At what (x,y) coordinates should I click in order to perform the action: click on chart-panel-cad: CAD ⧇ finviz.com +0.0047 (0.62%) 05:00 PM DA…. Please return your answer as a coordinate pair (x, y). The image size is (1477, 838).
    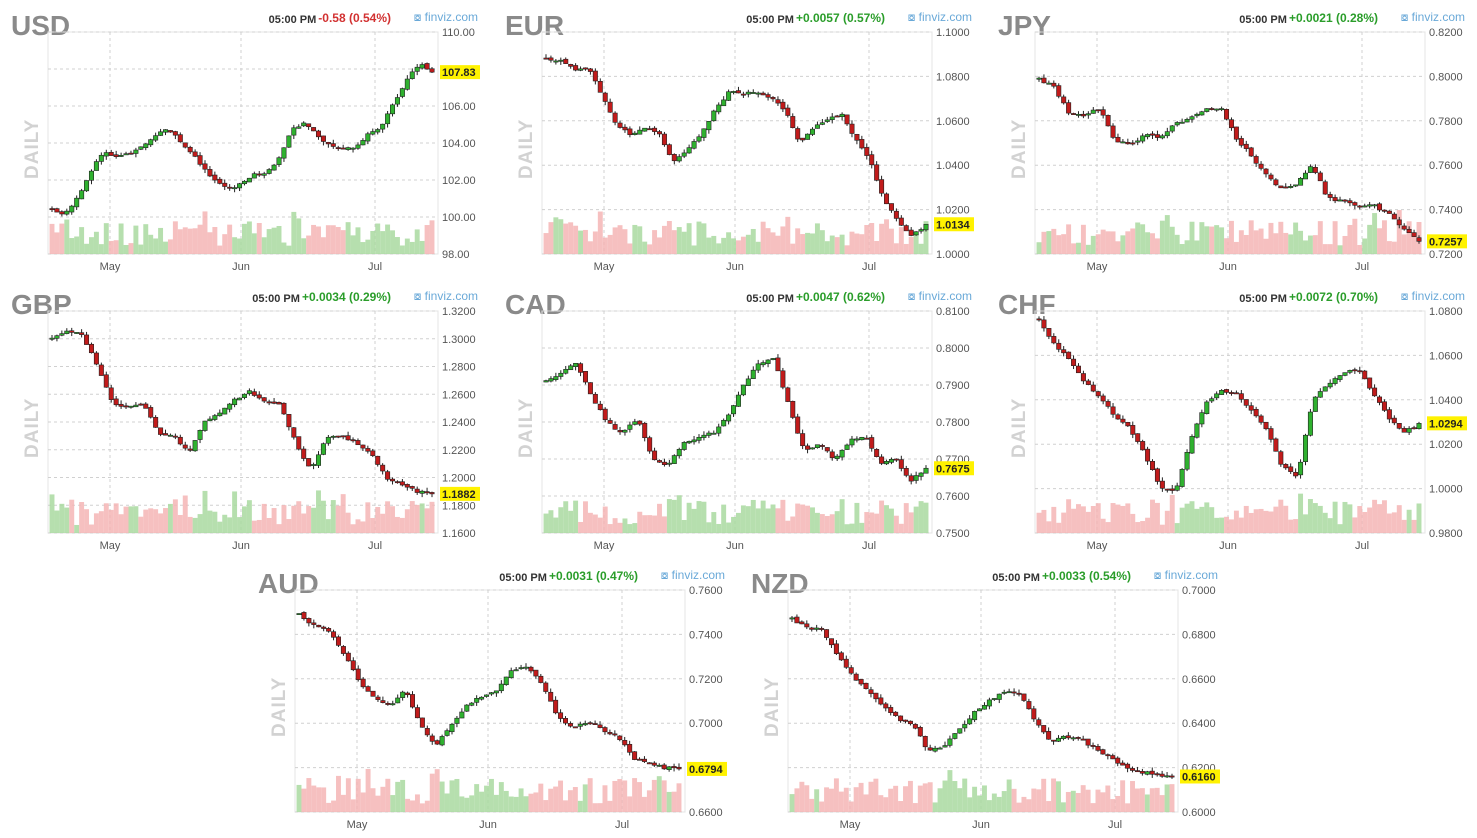
    Looking at the image, I should click on (742, 419).